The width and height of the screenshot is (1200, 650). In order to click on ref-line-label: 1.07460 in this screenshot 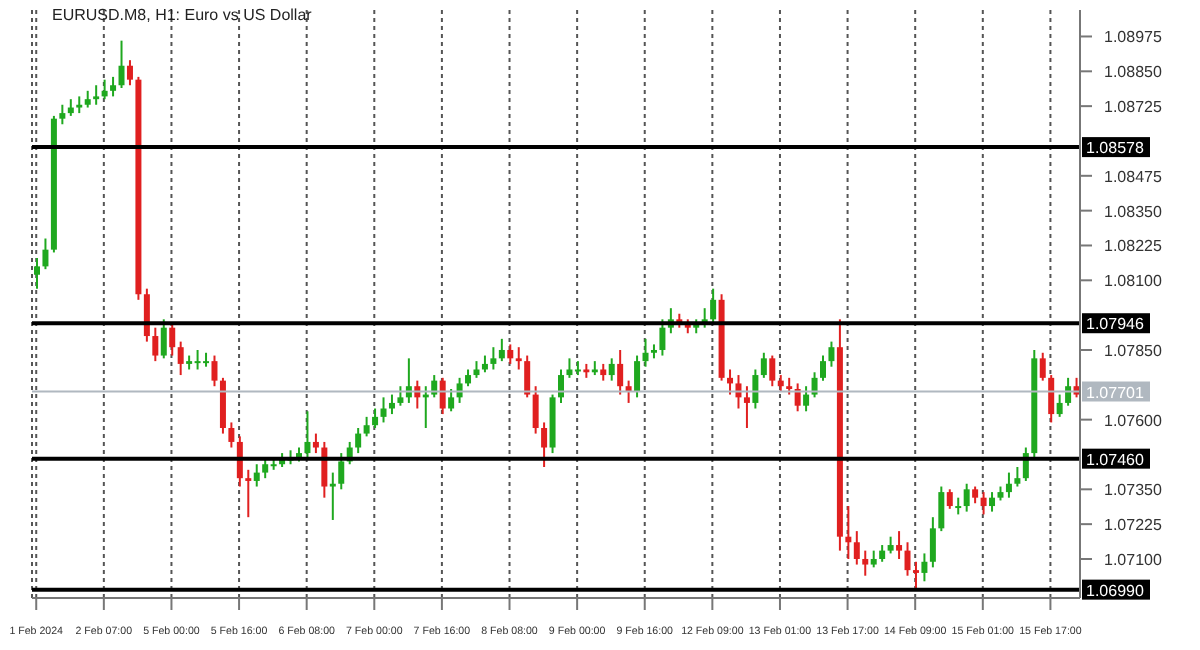, I will do `click(1115, 459)`.